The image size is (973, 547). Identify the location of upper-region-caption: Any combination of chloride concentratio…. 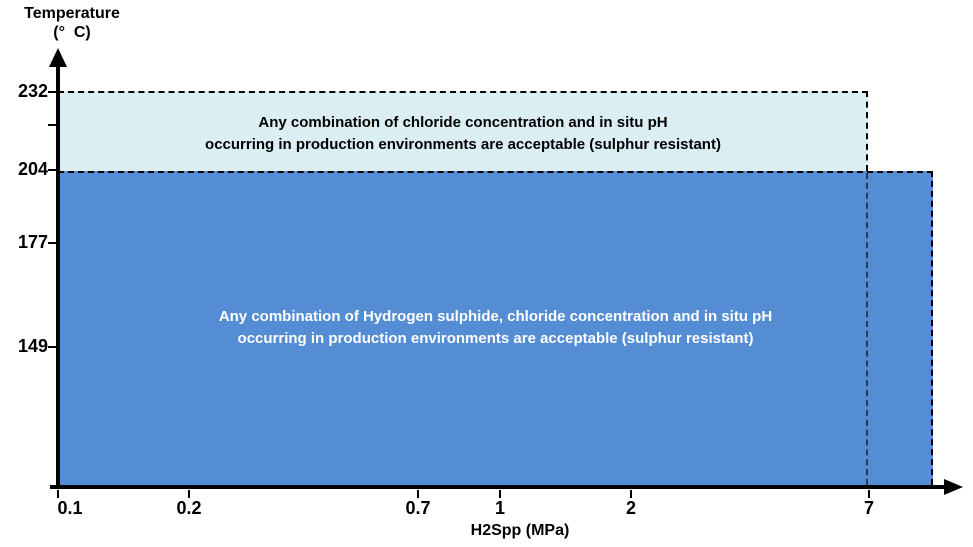
(463, 134).